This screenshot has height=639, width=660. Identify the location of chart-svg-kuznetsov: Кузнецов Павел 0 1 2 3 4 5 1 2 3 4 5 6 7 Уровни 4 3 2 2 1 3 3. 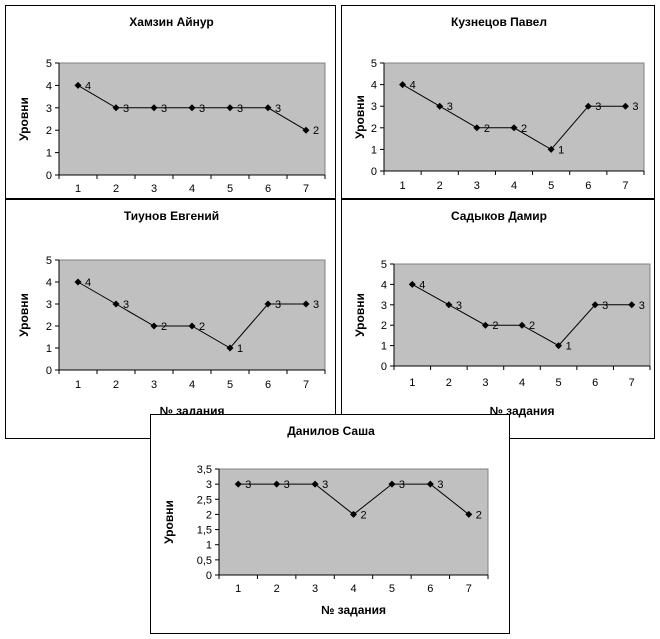
(499, 103).